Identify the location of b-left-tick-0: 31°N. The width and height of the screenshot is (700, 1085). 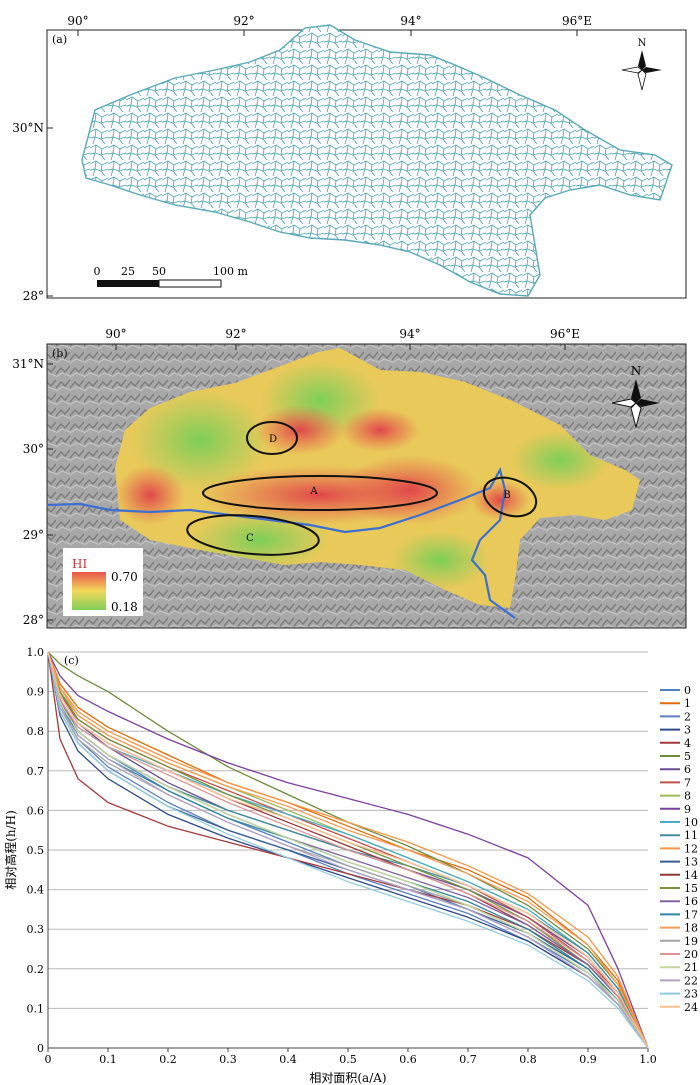
(28, 364).